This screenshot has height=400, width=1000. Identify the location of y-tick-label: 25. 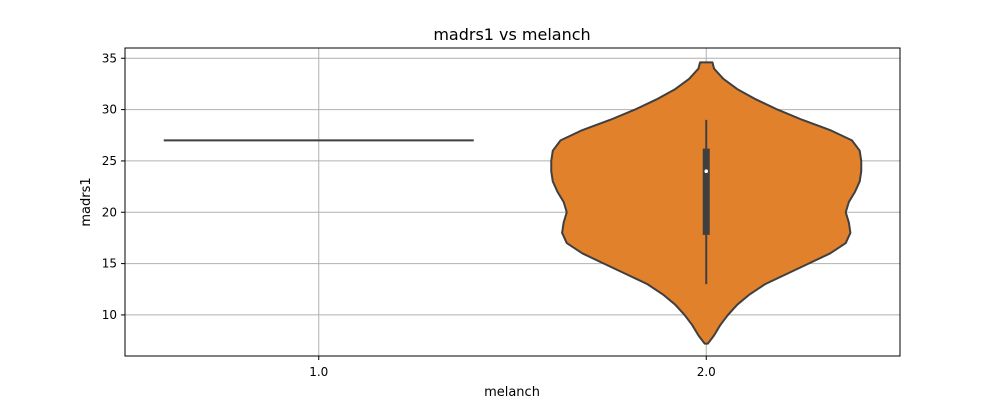
(109, 161).